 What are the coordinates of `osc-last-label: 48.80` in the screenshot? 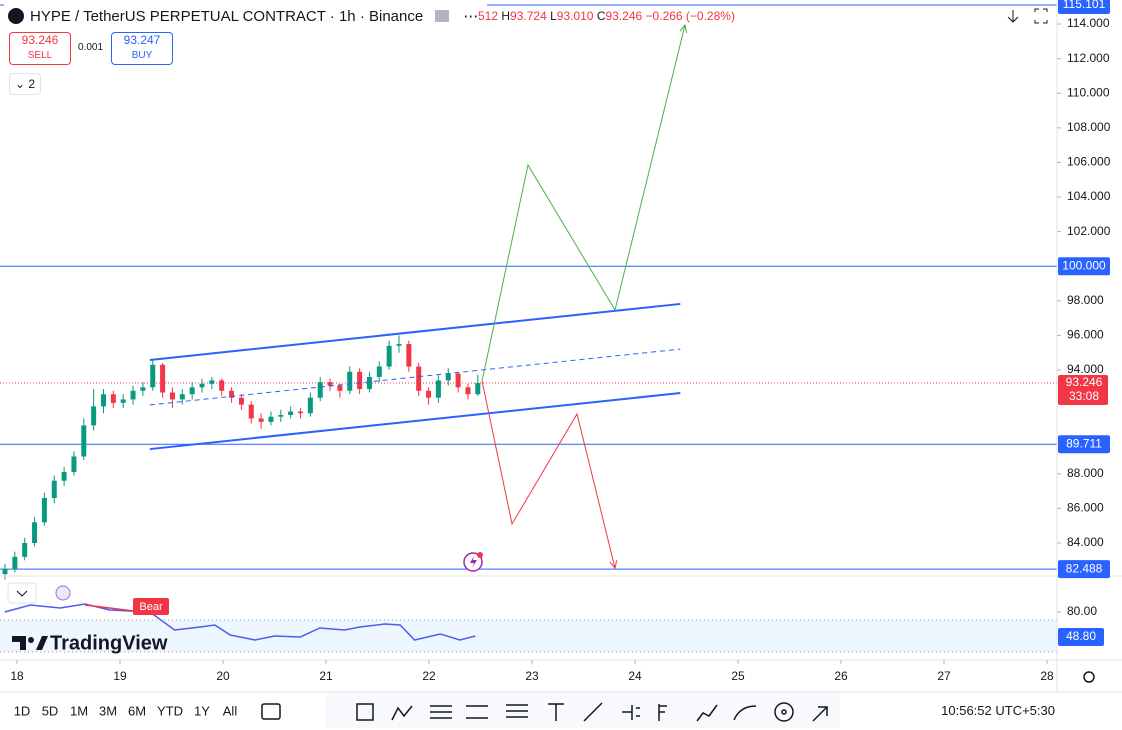 It's located at (1081, 636).